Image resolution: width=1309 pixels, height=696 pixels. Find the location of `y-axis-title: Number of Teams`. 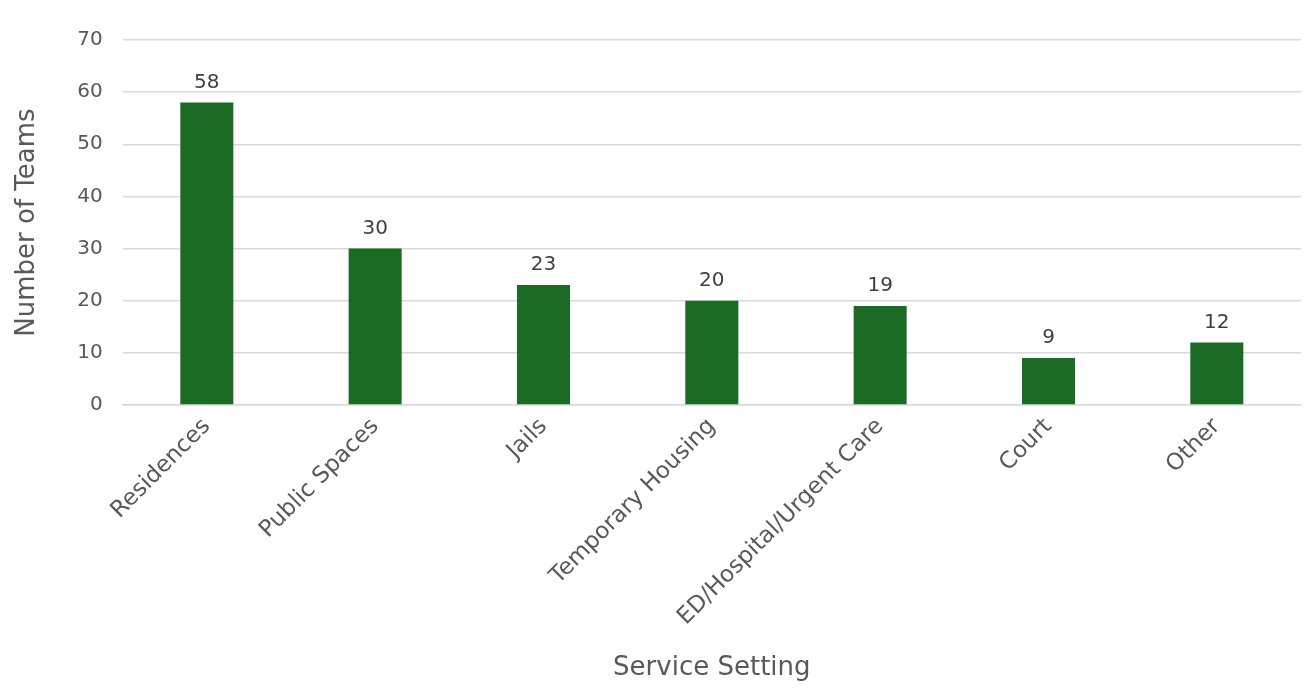

y-axis-title: Number of Teams is located at coordinates (25, 222).